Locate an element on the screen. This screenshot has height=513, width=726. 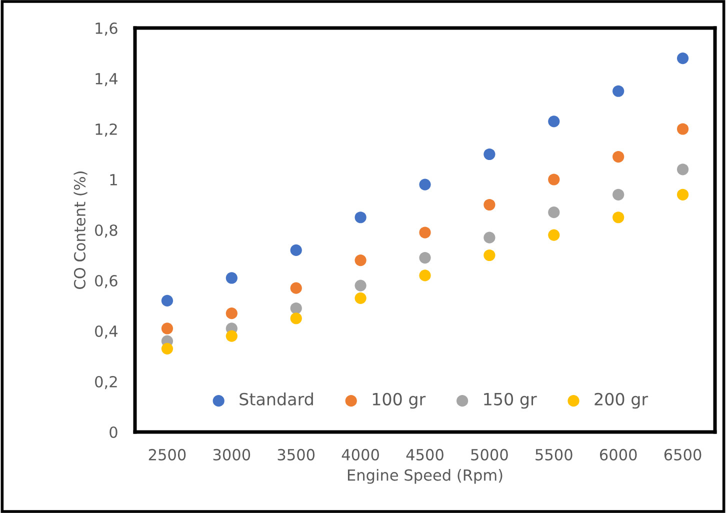
legend-label: Standard is located at coordinates (276, 399).